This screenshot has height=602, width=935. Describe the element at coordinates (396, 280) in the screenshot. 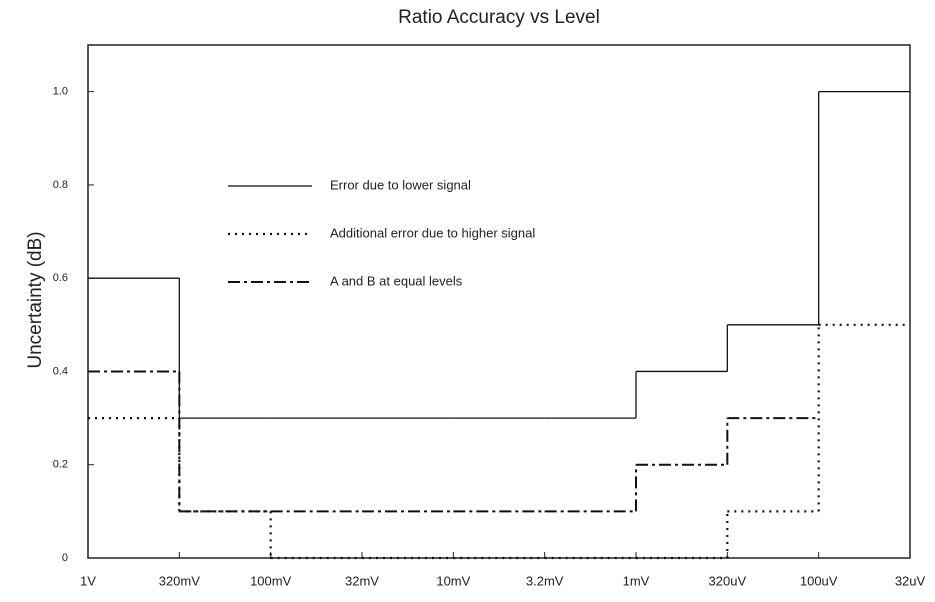

I see `legend-label: A and B at equal levels` at that location.